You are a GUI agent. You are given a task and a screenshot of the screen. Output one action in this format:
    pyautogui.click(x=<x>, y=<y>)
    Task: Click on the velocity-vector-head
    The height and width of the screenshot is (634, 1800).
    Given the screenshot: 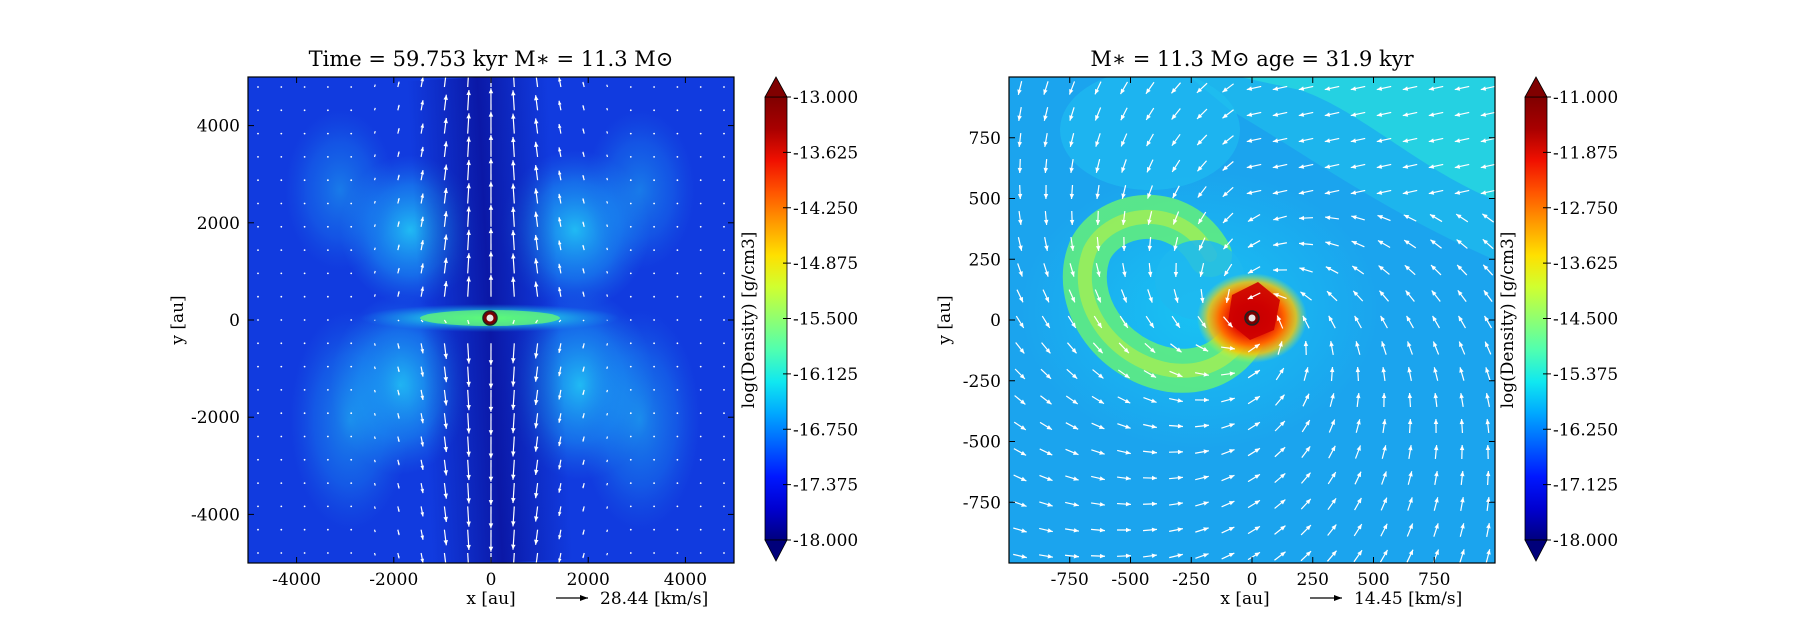 What is the action you would take?
    pyautogui.click(x=513, y=570)
    